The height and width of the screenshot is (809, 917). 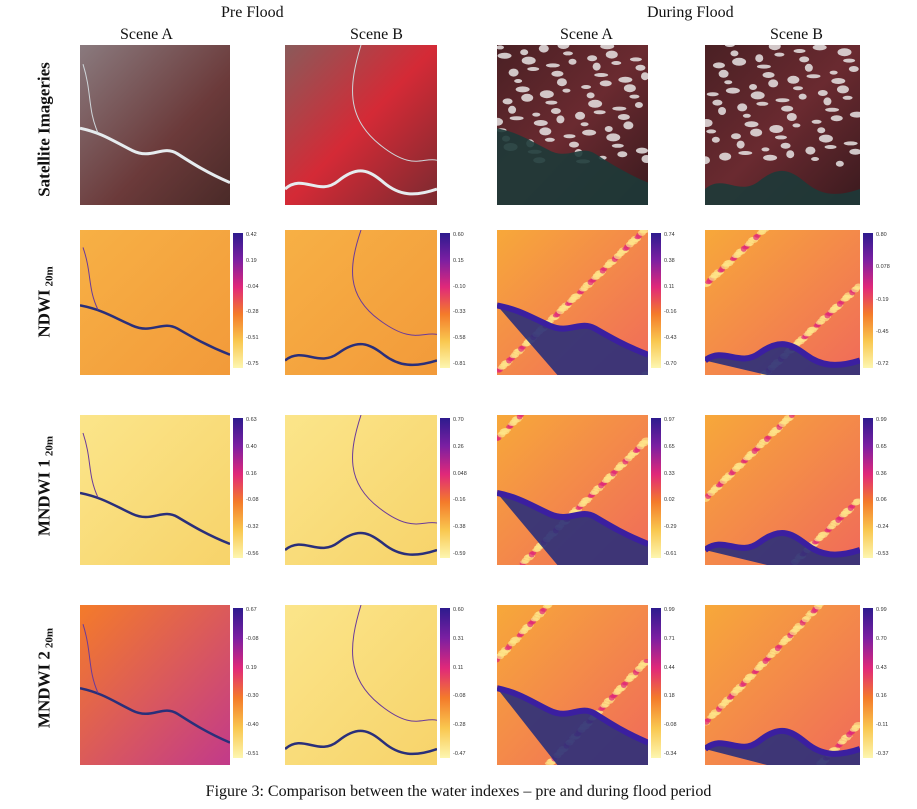 I want to click on colorbar-tick-label: 0.078, so click(x=883, y=267).